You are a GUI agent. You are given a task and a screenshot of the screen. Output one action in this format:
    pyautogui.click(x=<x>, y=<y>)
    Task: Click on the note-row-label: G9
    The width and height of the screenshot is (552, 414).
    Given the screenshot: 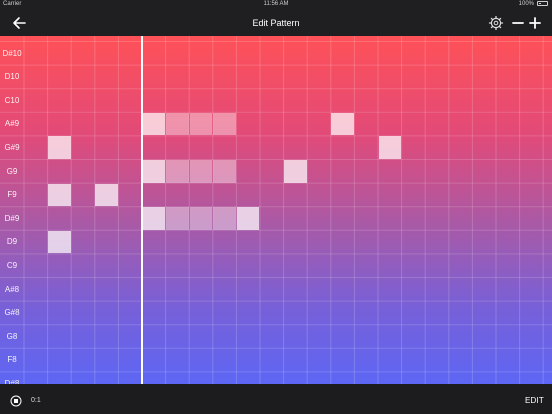 What is the action you would take?
    pyautogui.click(x=12, y=171)
    